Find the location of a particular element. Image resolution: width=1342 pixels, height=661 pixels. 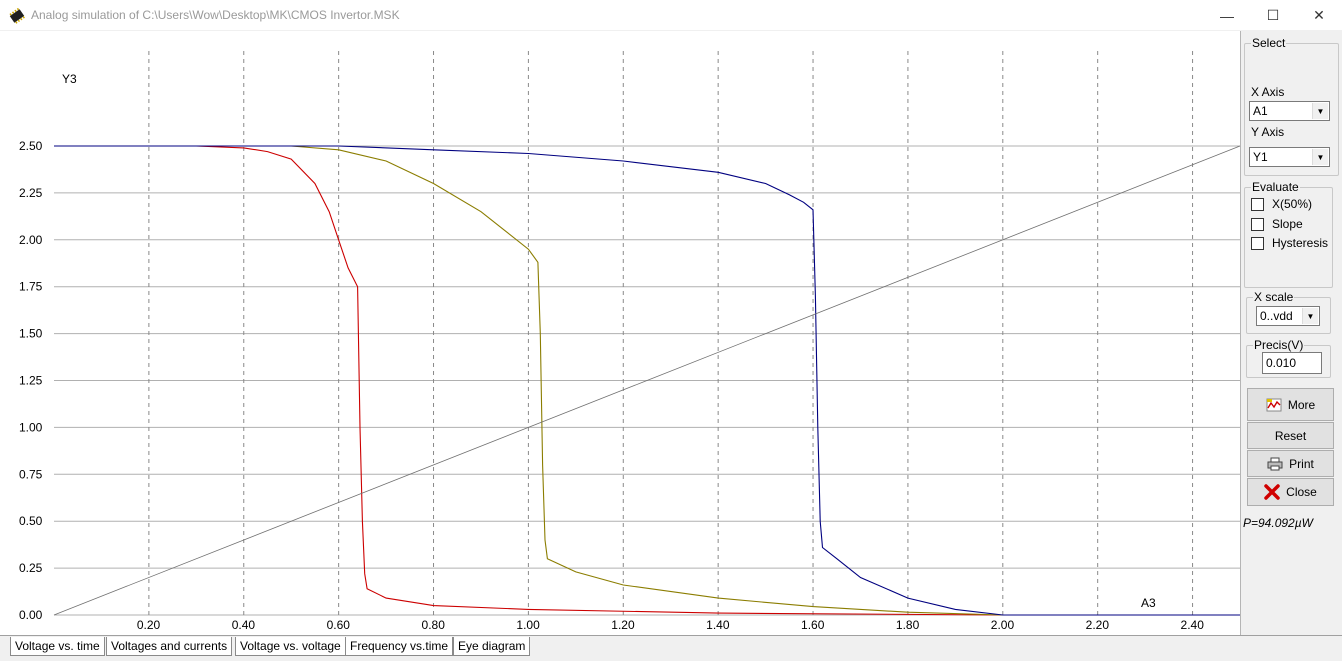

x-tick-label: 0.40 is located at coordinates (244, 625).